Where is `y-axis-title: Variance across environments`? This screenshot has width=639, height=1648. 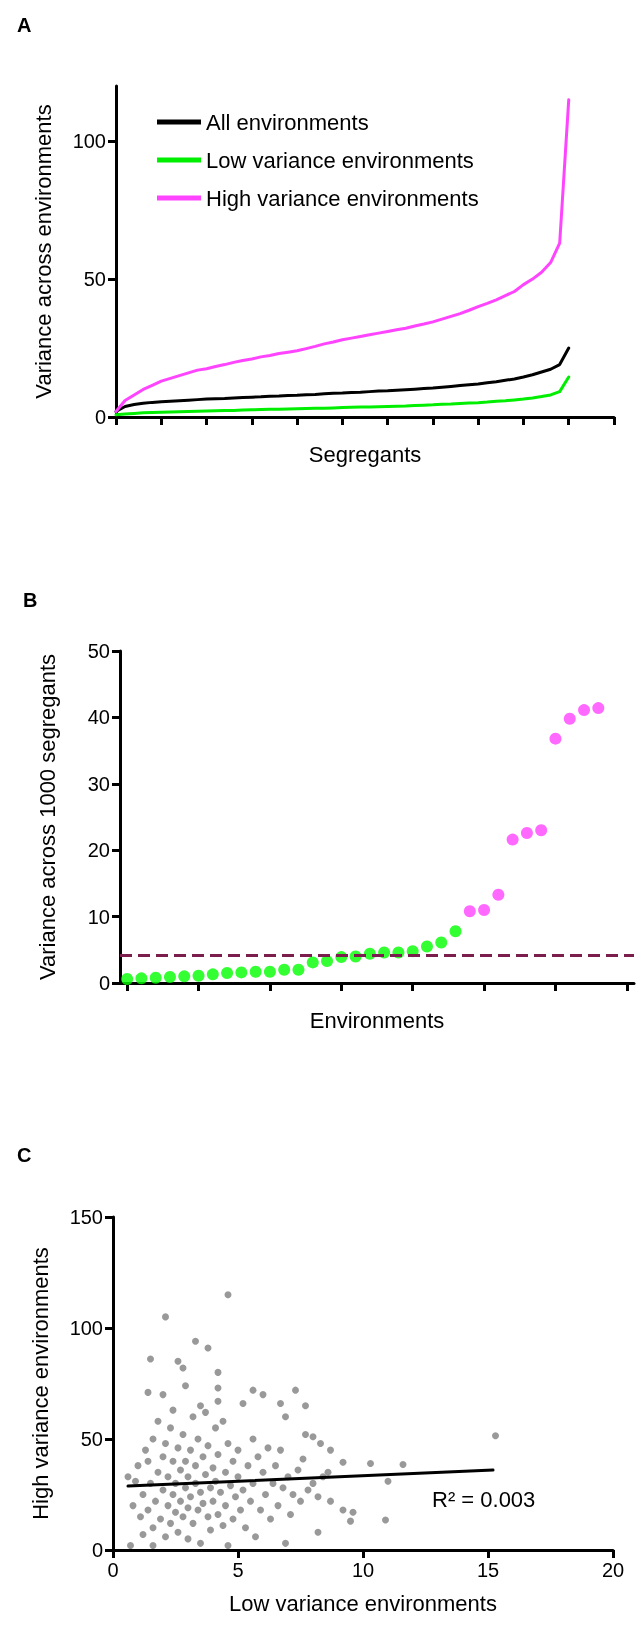
y-axis-title: Variance across environments is located at coordinates (43, 251).